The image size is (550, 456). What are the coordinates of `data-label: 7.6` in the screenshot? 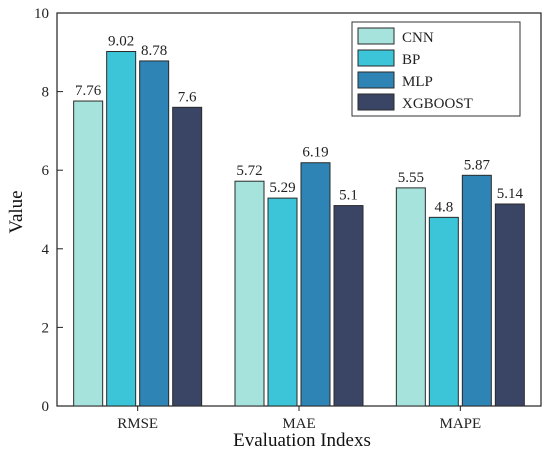 It's located at (187, 97).